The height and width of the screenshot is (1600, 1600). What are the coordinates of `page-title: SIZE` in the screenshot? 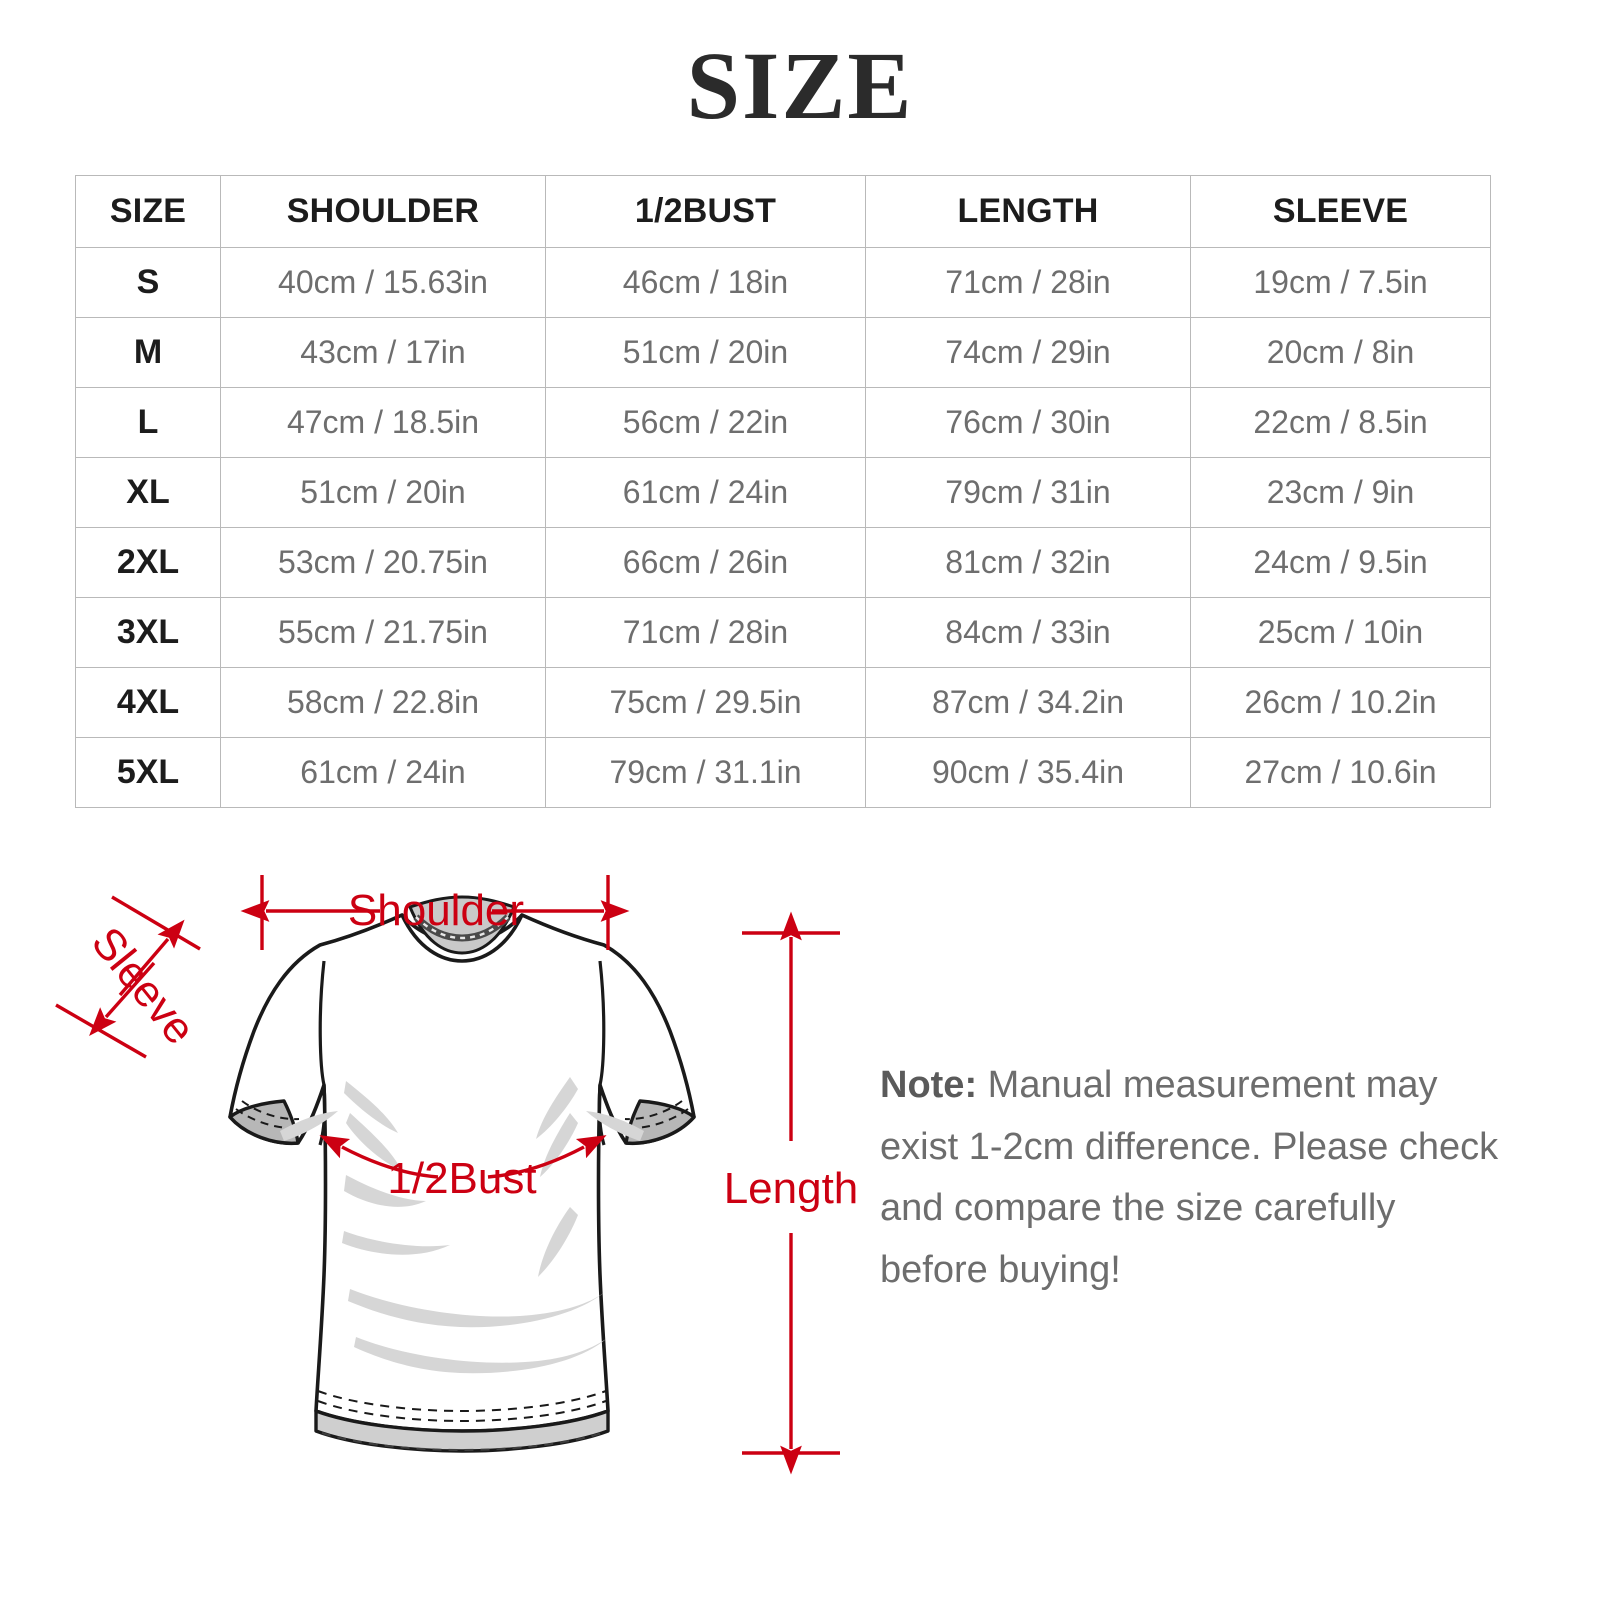 It's located at (800, 85).